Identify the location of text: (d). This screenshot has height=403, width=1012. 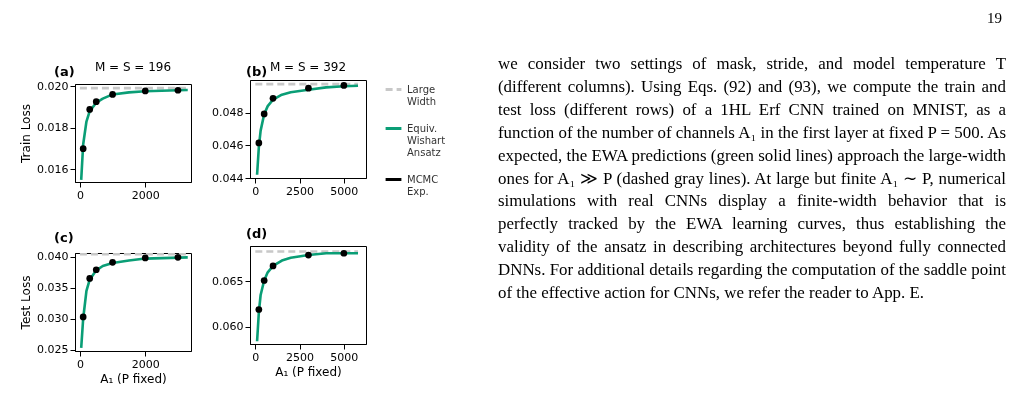
(257, 233).